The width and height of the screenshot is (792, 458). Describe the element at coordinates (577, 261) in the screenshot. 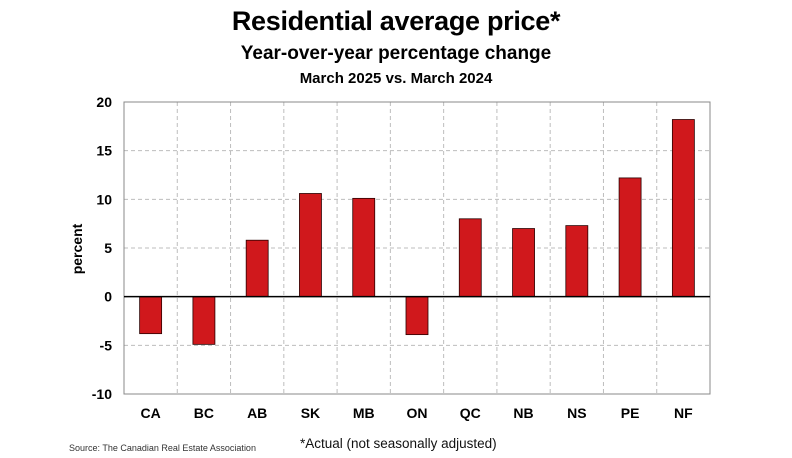

I see `bar-ns` at that location.